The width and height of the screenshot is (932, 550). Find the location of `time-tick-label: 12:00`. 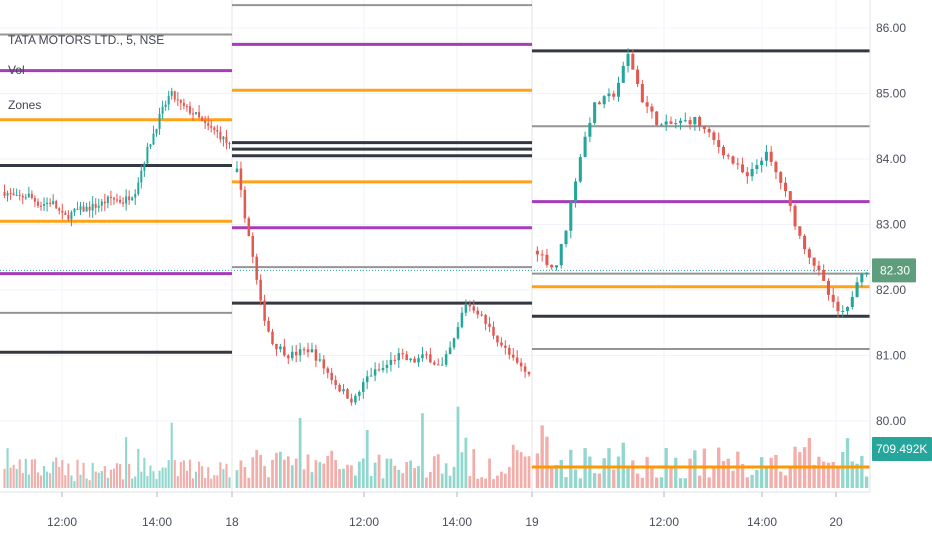

time-tick-label: 12:00 is located at coordinates (62, 522).